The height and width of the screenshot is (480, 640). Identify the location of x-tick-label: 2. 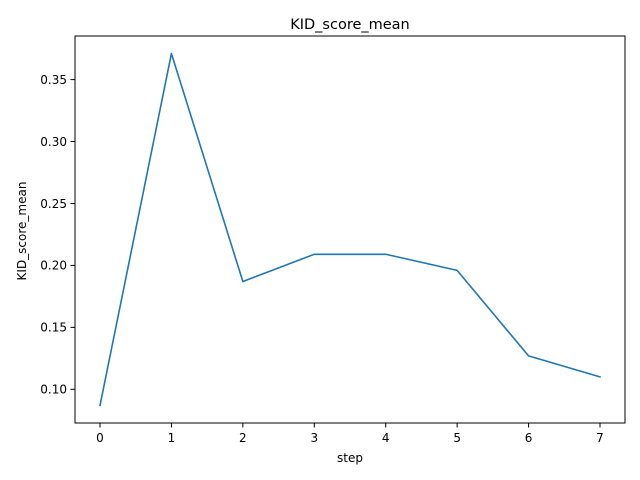
(243, 438).